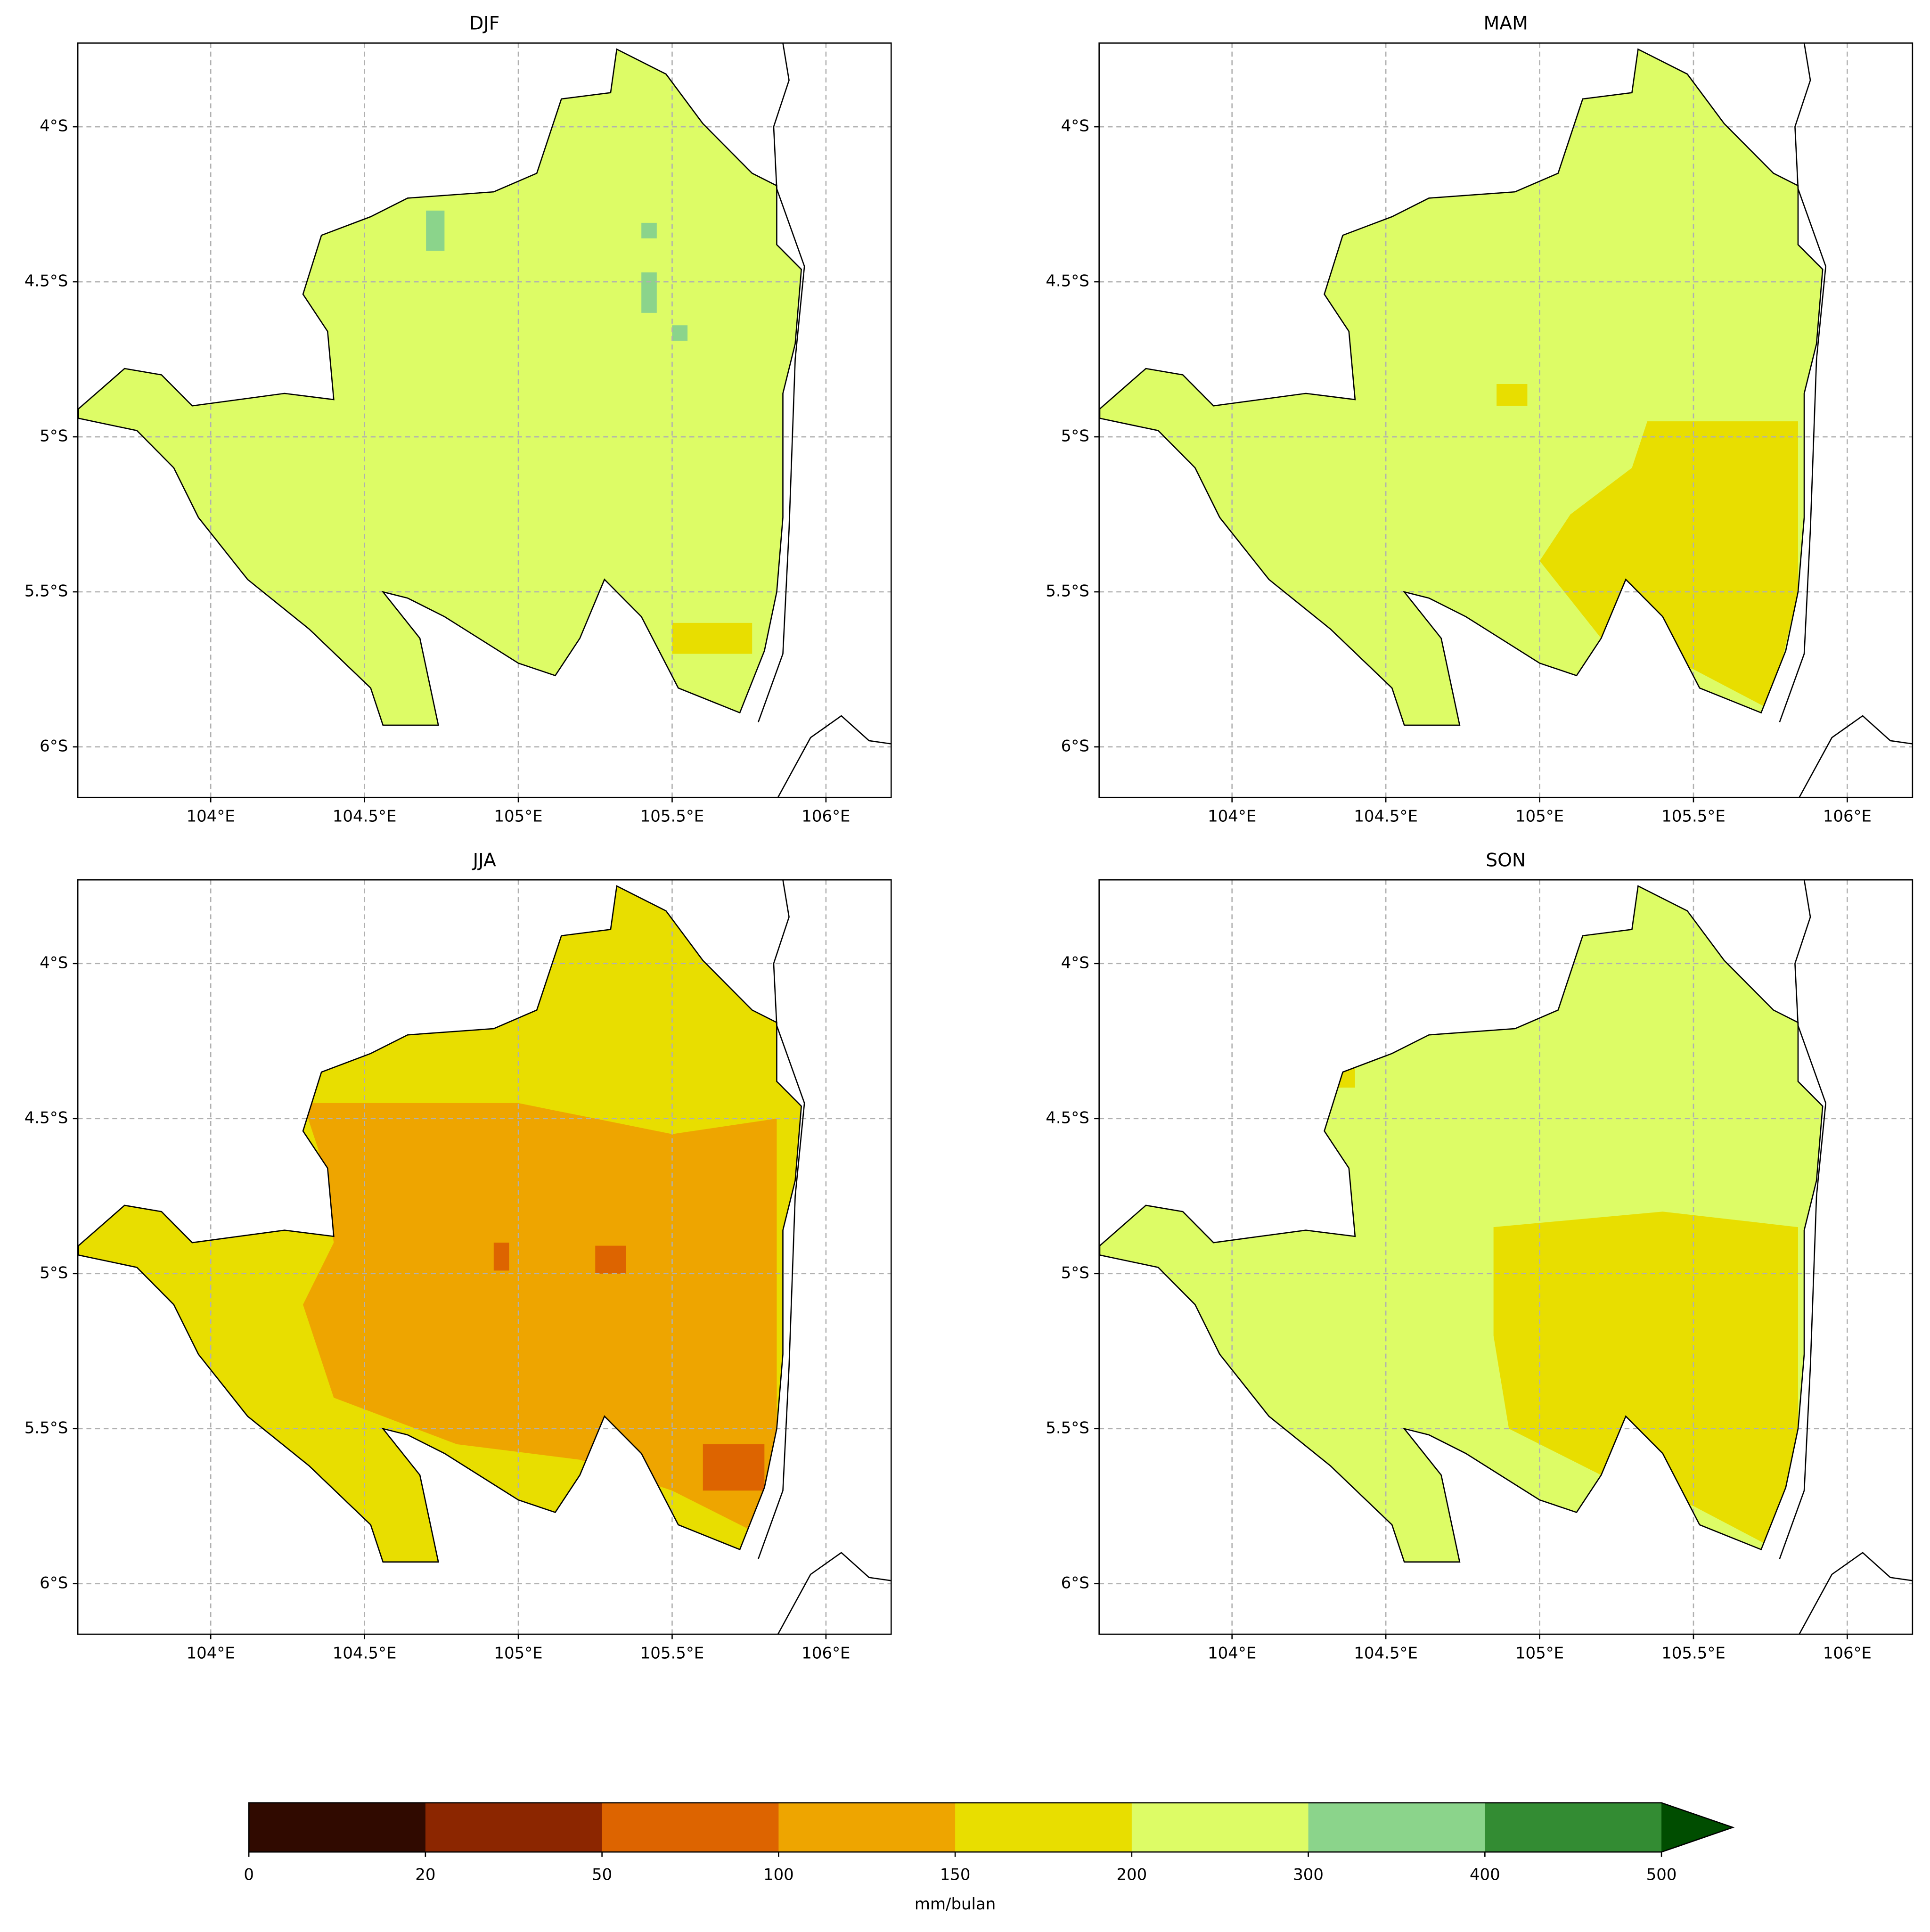  What do you see at coordinates (1308, 1874) in the screenshot?
I see `colorbar-tick-label: 300` at bounding box center [1308, 1874].